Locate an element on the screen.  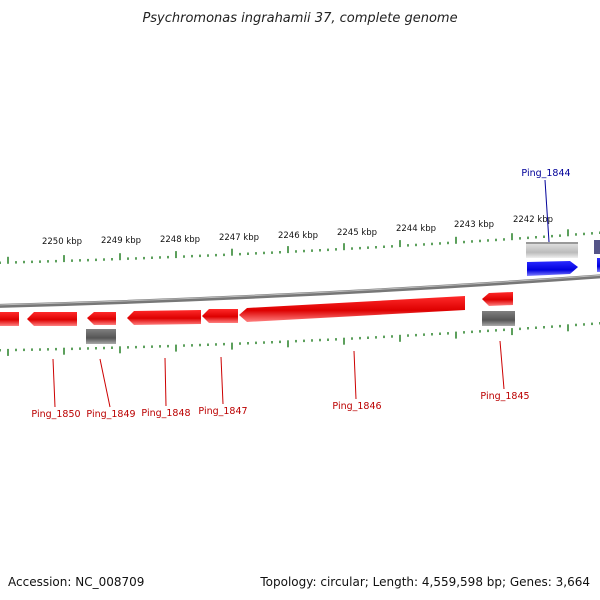
scale-label: 2245 kbp is located at coordinates (357, 233).